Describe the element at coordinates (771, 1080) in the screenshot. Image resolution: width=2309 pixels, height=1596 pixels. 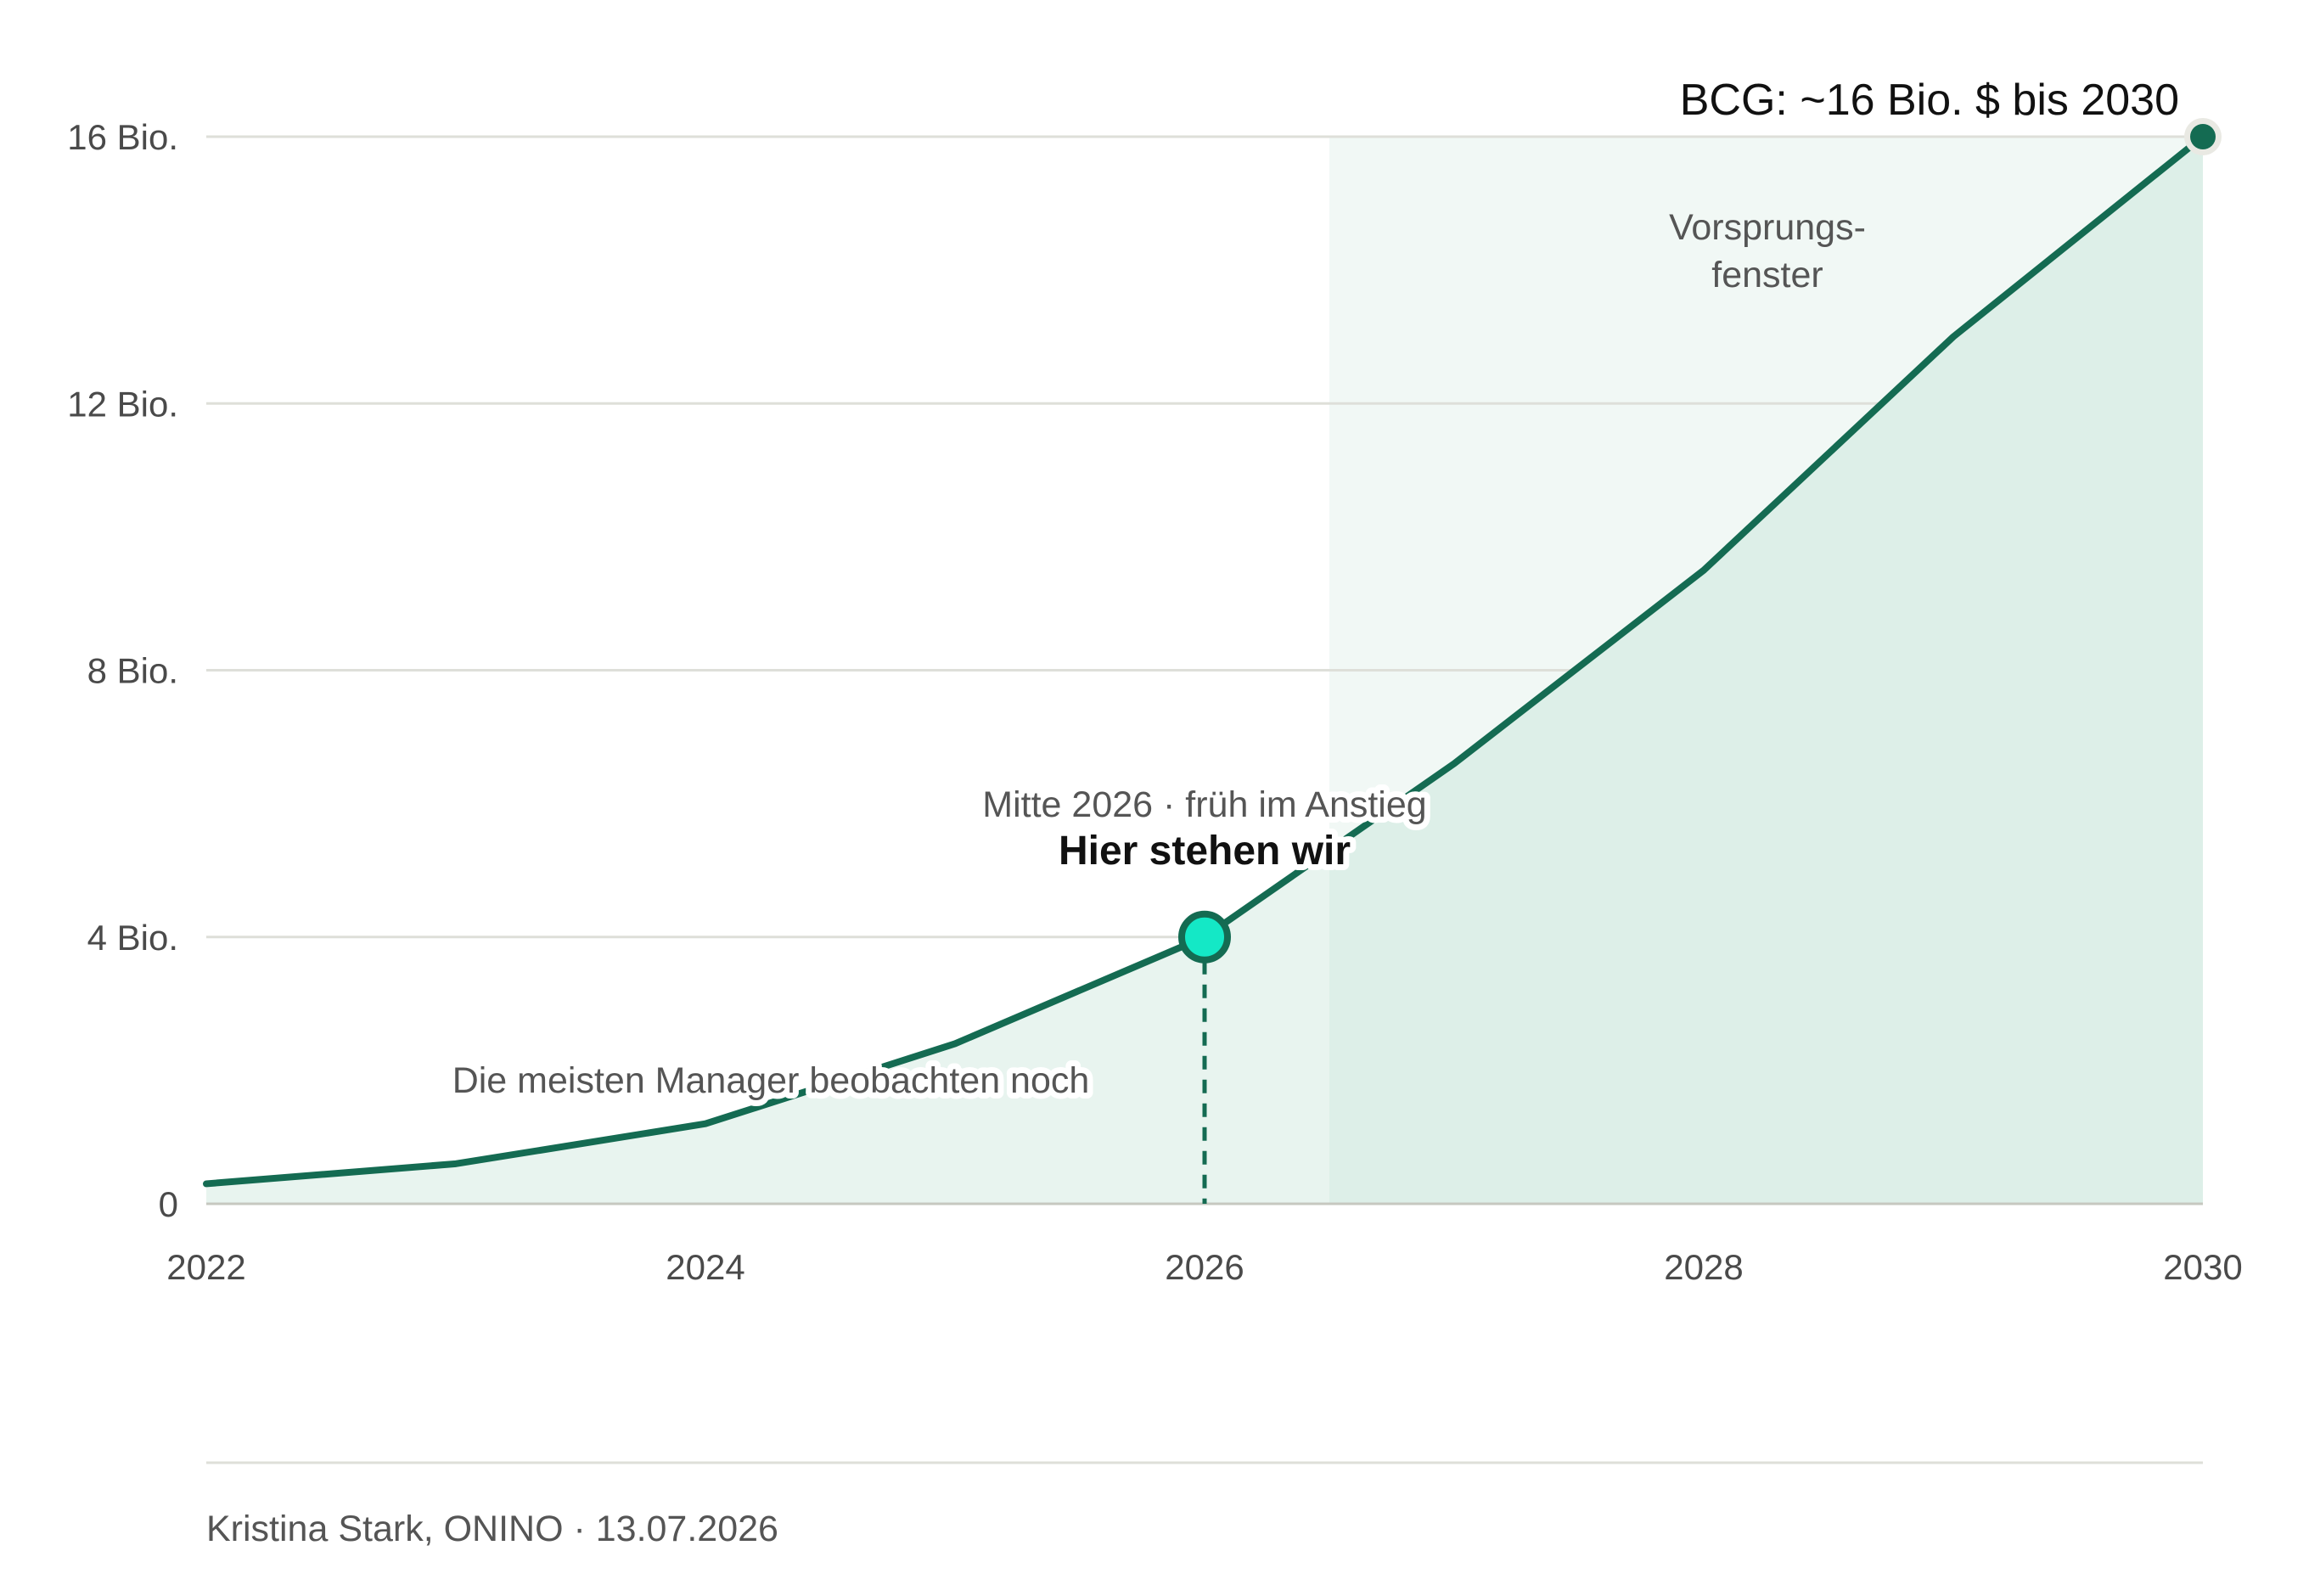
I see `early-annotation: Die meisten Manager beobachten noch` at that location.